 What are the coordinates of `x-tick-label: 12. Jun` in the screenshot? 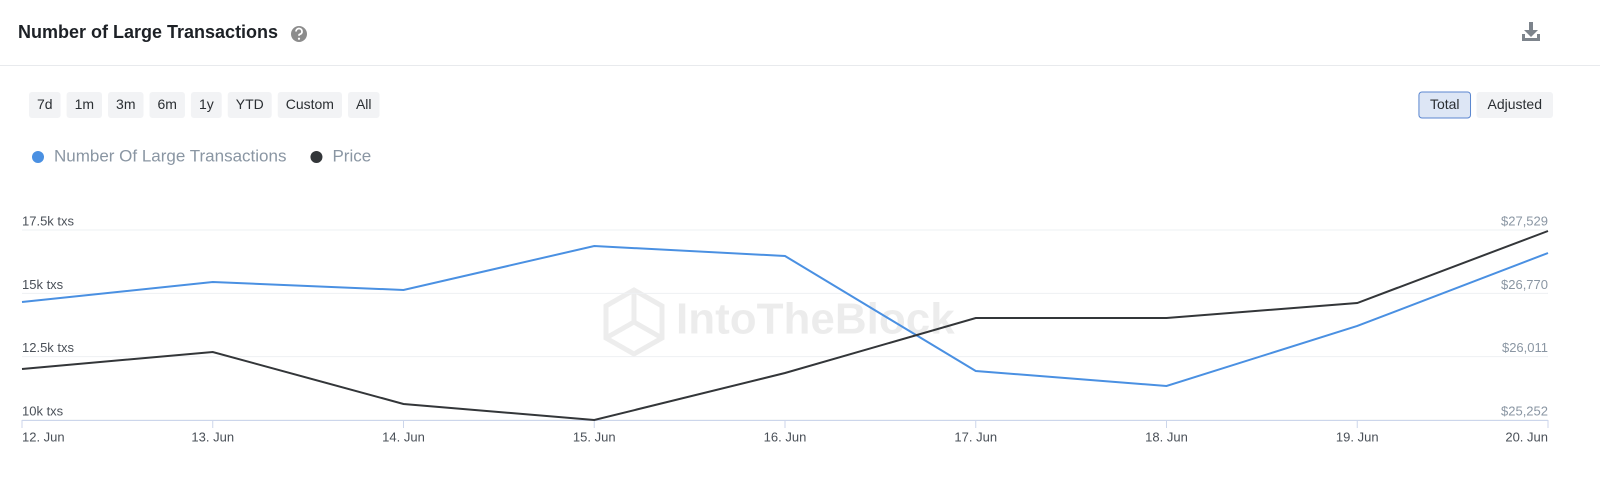 It's located at (43, 436).